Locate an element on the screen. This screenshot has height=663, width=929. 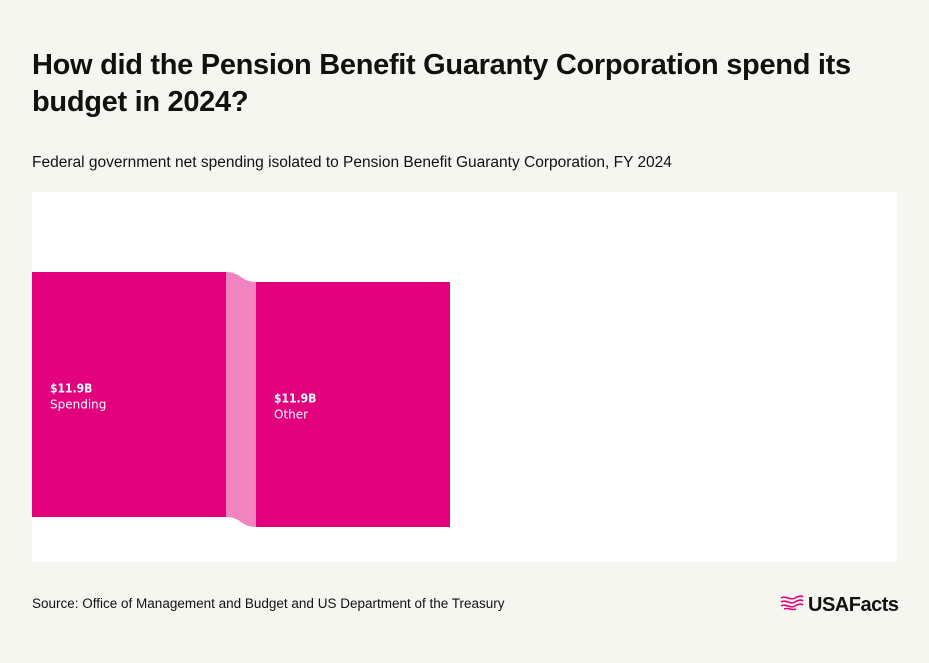
sankey-node-value-other: $11.9B is located at coordinates (295, 399).